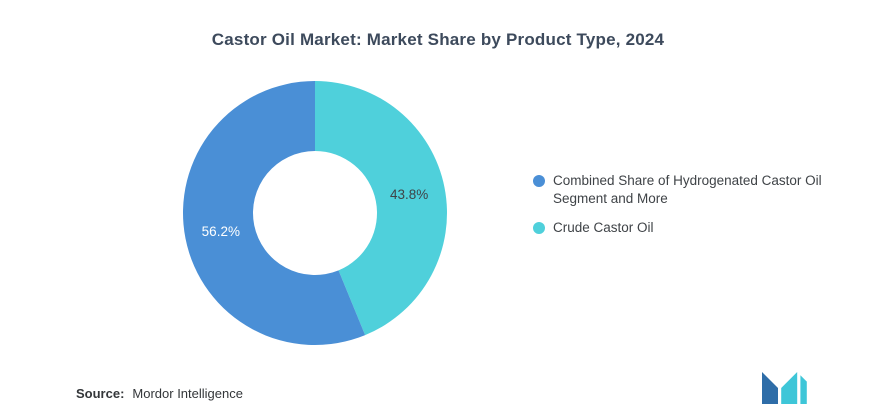 The height and width of the screenshot is (420, 876). What do you see at coordinates (789, 388) in the screenshot?
I see `logo-right-mark` at bounding box center [789, 388].